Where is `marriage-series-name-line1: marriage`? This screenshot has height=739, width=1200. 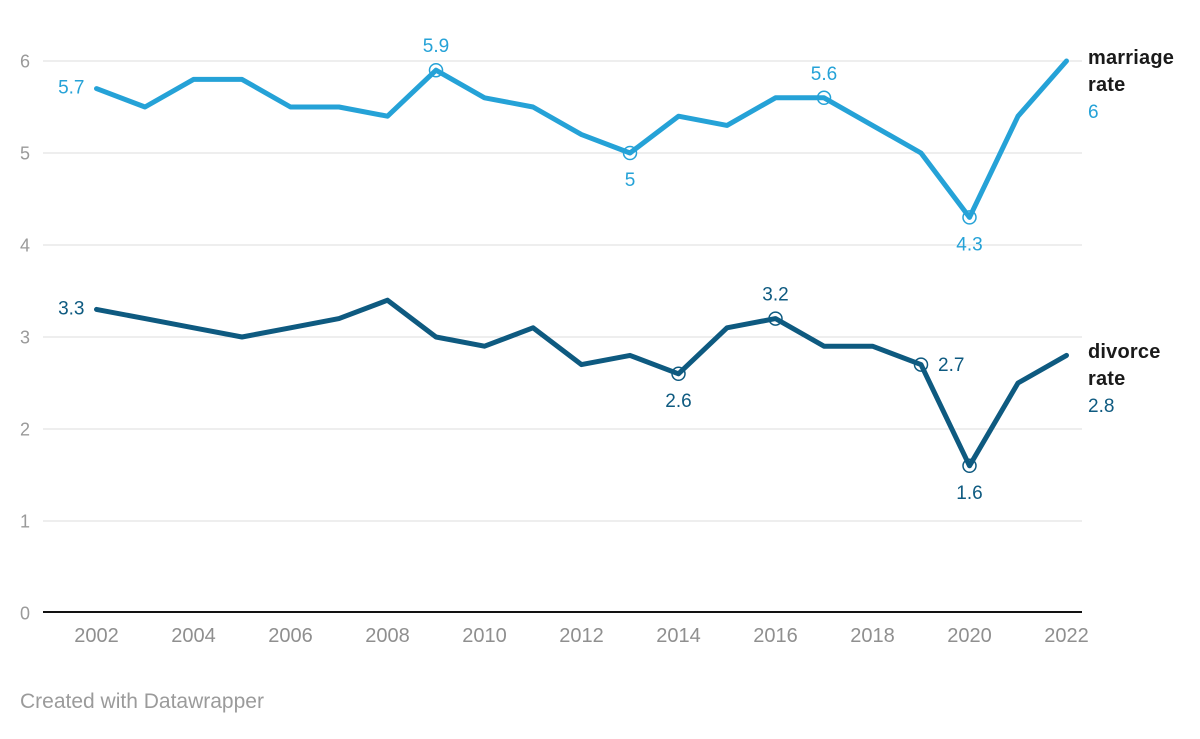
marriage-series-name-line1: marriage is located at coordinates (1131, 58).